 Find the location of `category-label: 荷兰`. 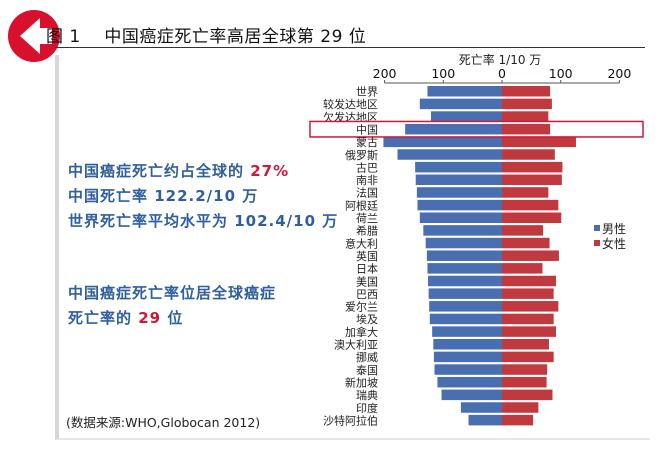

category-label: 荷兰 is located at coordinates (367, 218).